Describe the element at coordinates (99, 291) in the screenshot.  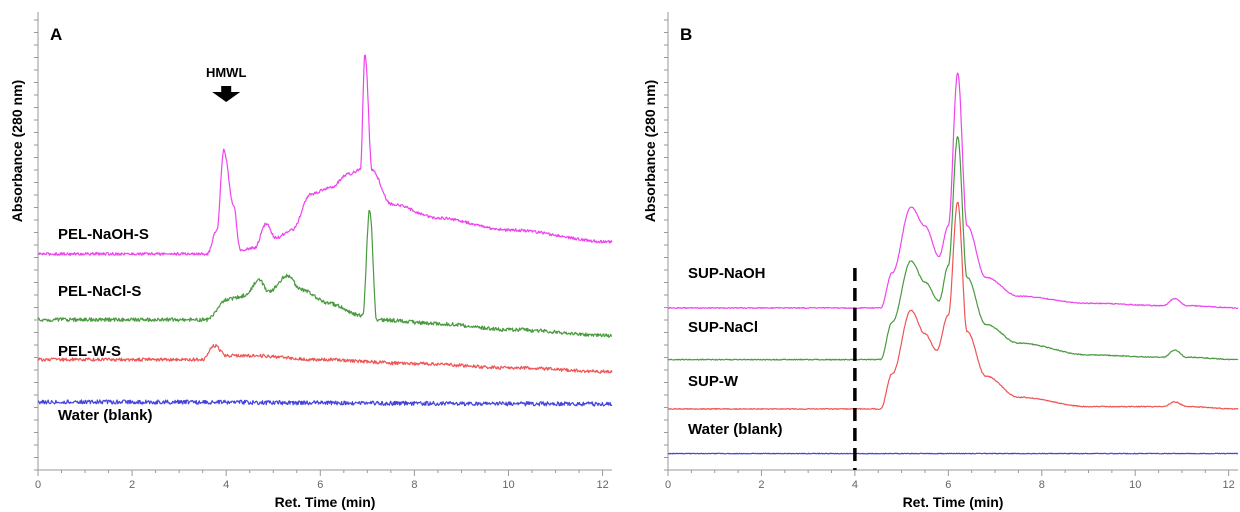
I see `series-label: PEL-NaCl-S` at that location.